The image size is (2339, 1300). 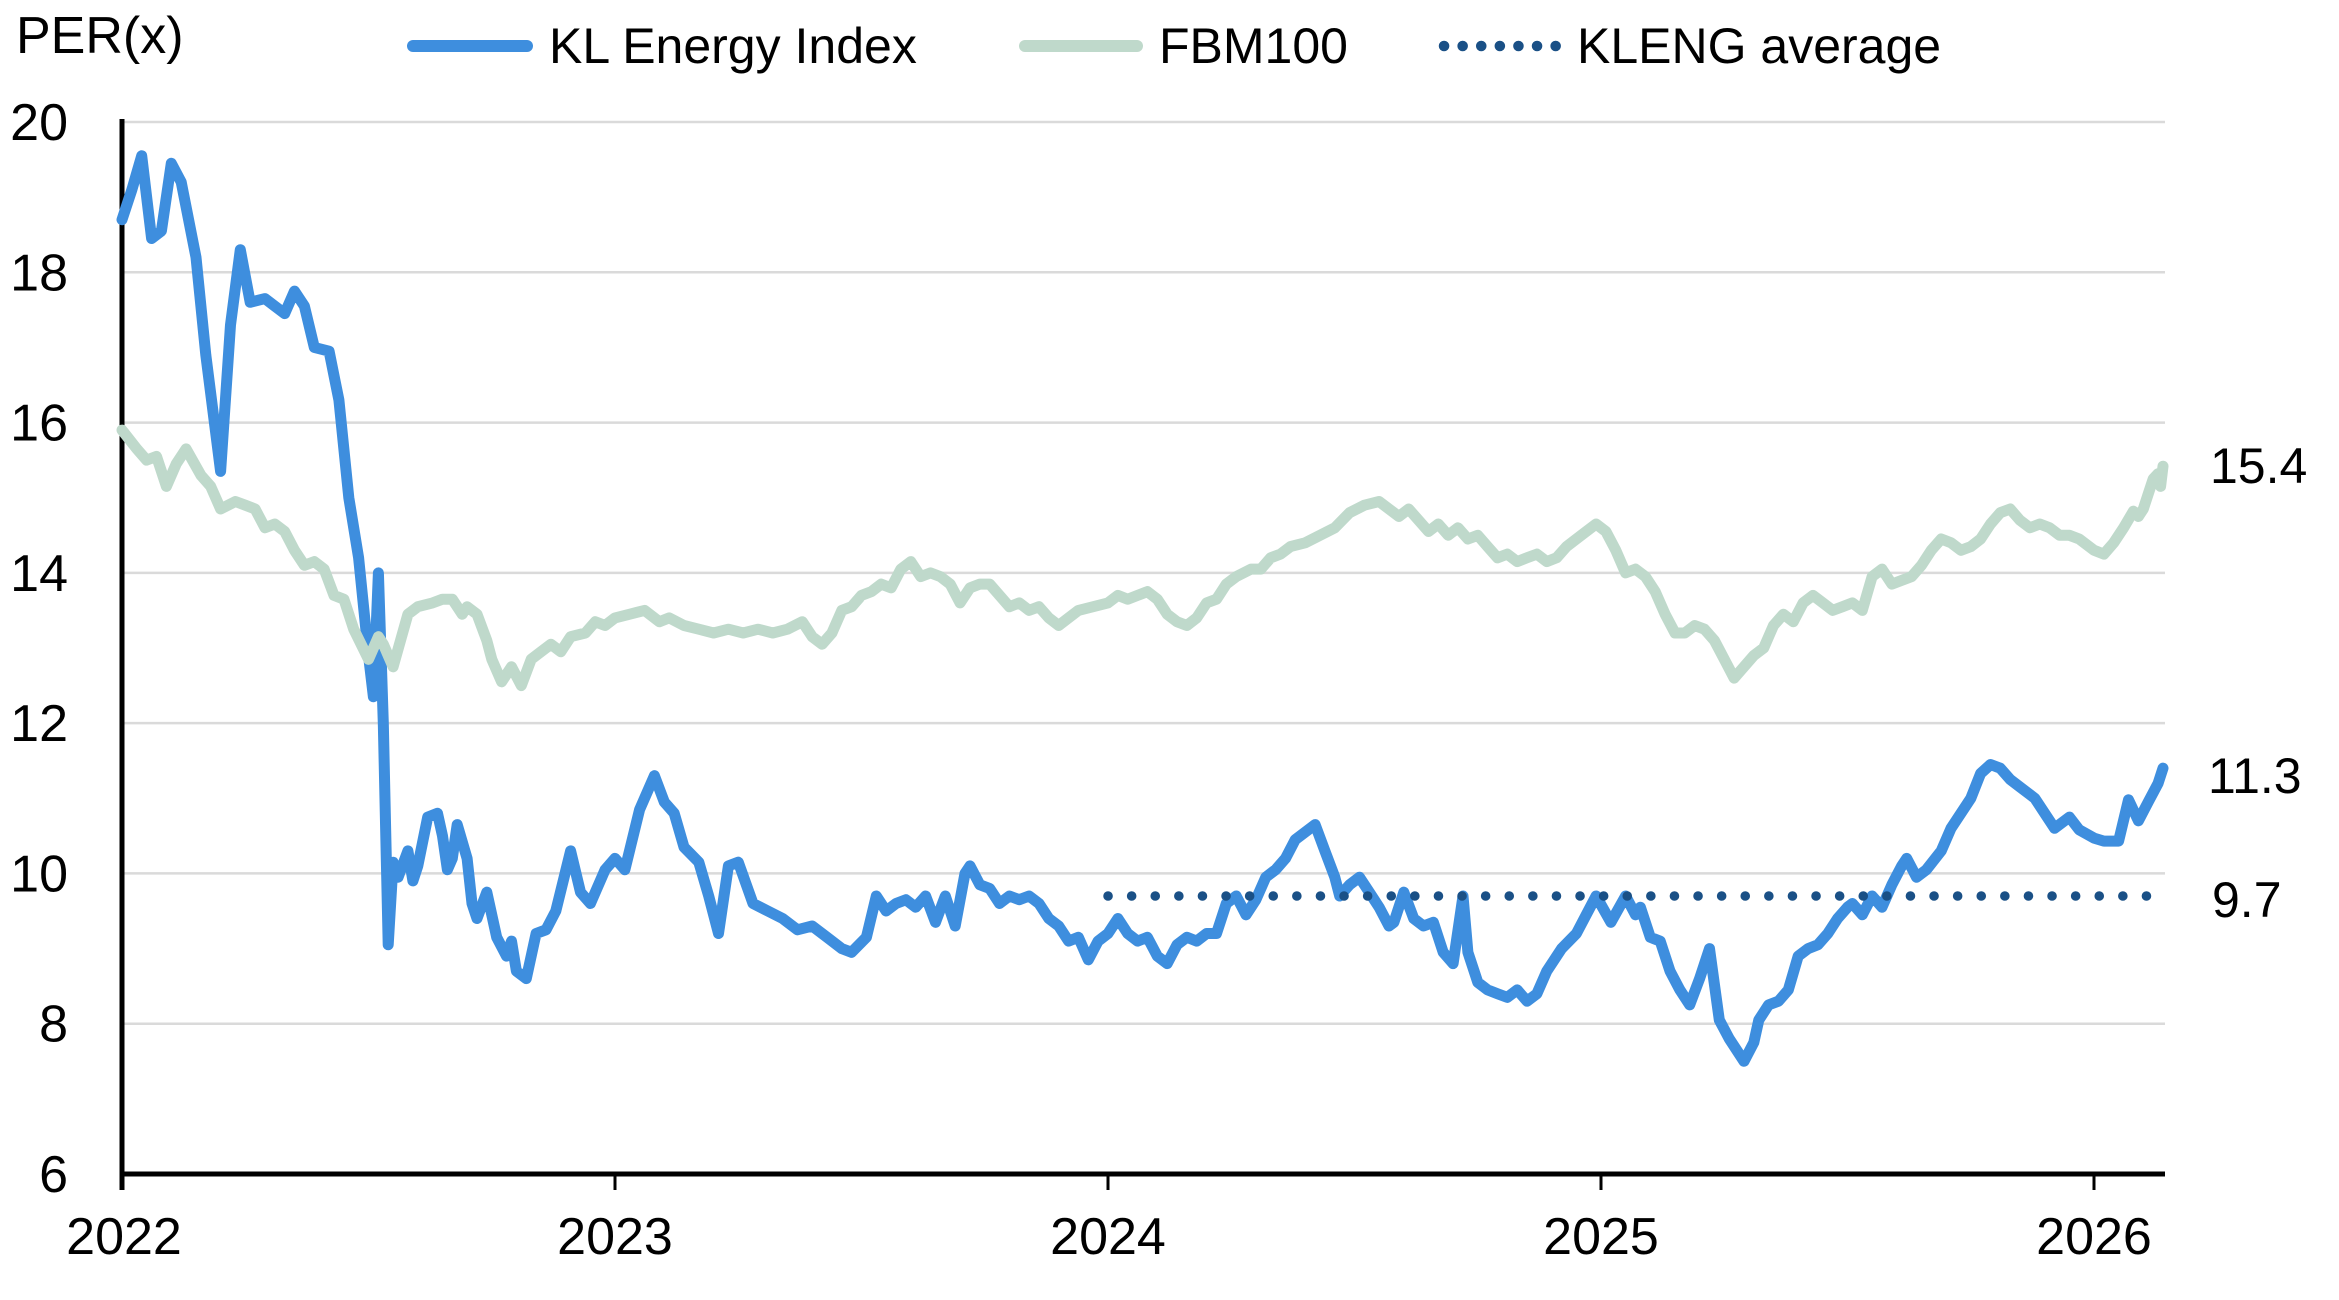 I want to click on legend-item-kleng-average: KLENG average, so click(x=1688, y=46).